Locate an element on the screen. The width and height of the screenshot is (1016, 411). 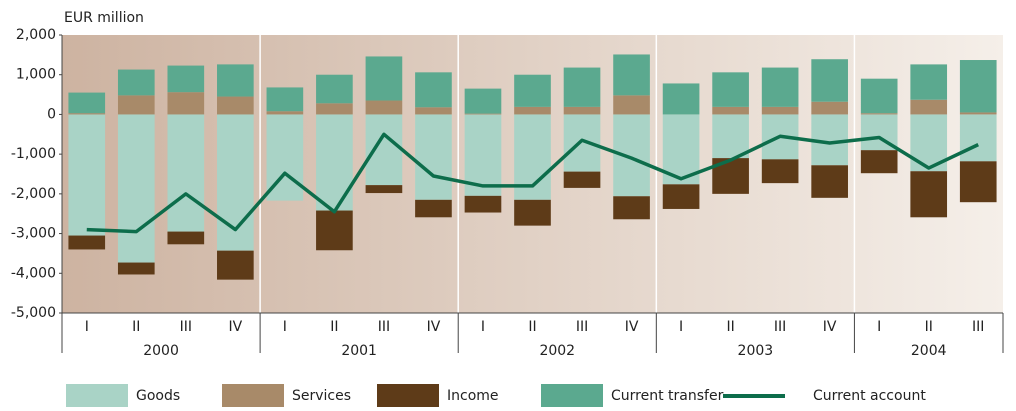
legend-label: Income is located at coordinates (473, 396).